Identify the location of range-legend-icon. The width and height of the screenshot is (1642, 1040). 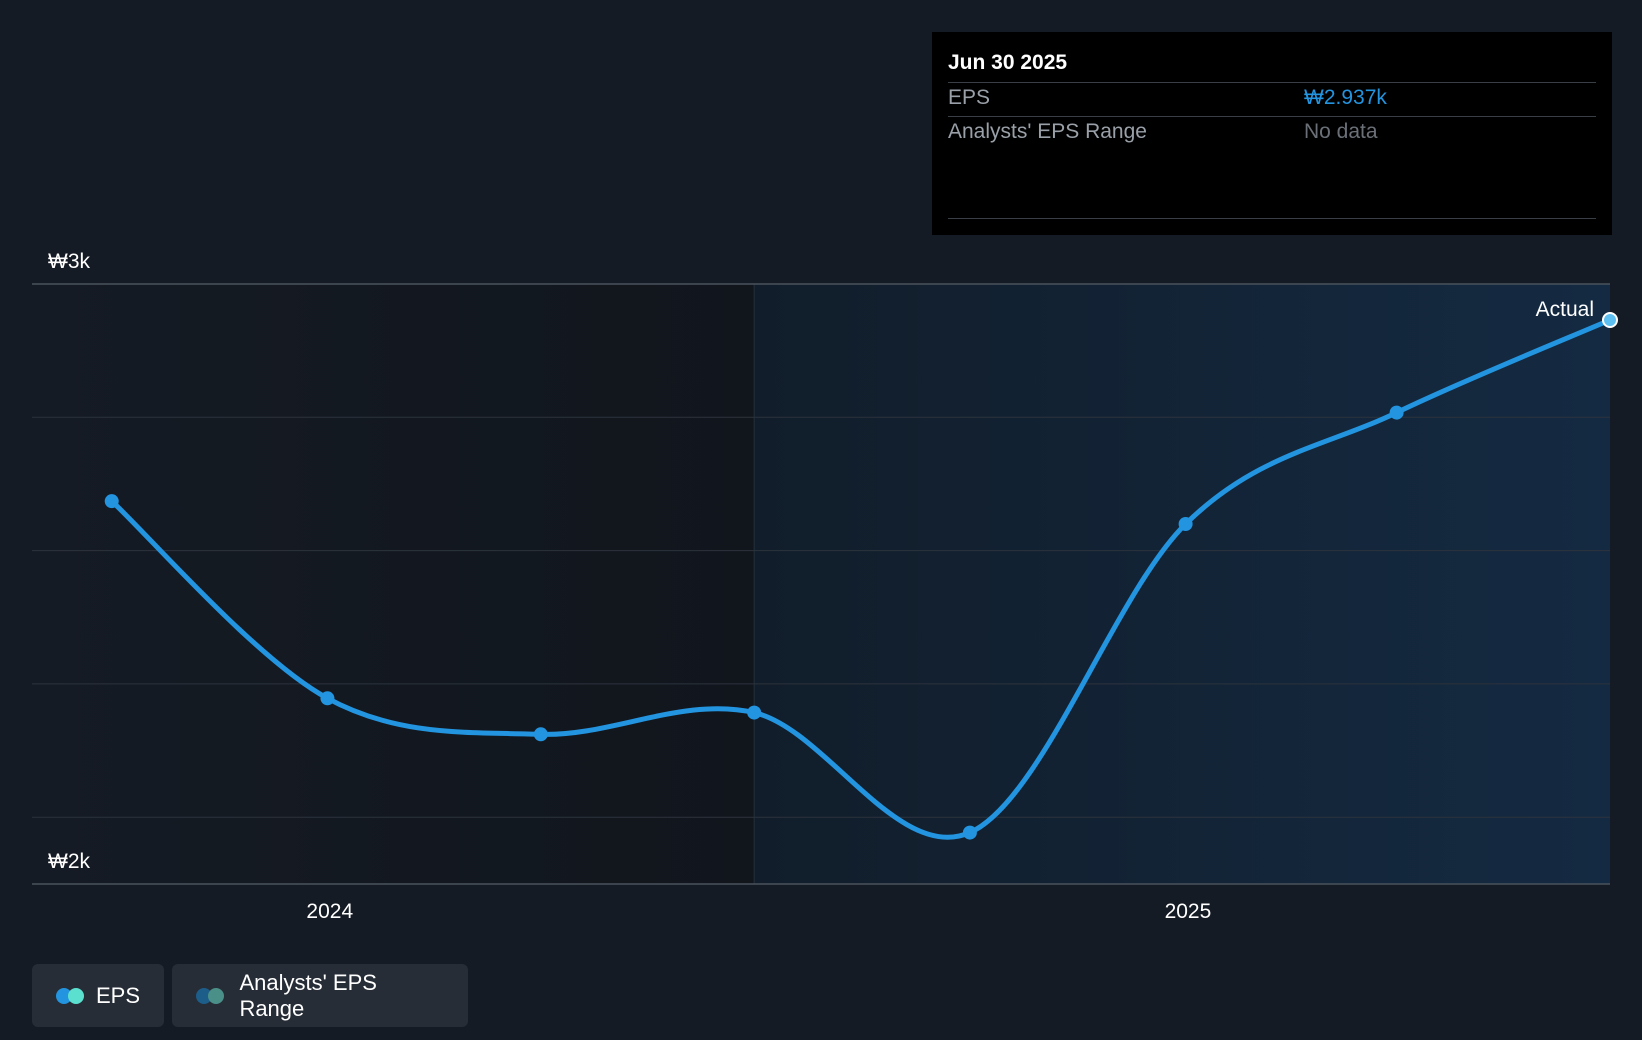
(210, 995).